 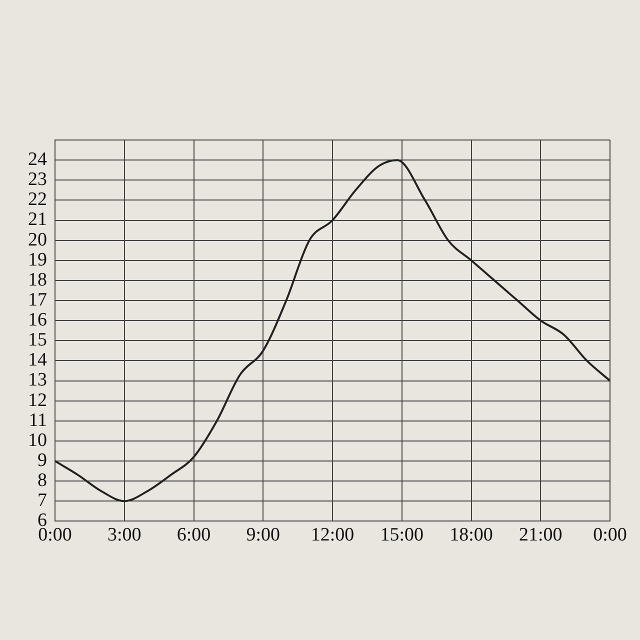 I want to click on y-tick-label: 15, so click(x=37, y=340).